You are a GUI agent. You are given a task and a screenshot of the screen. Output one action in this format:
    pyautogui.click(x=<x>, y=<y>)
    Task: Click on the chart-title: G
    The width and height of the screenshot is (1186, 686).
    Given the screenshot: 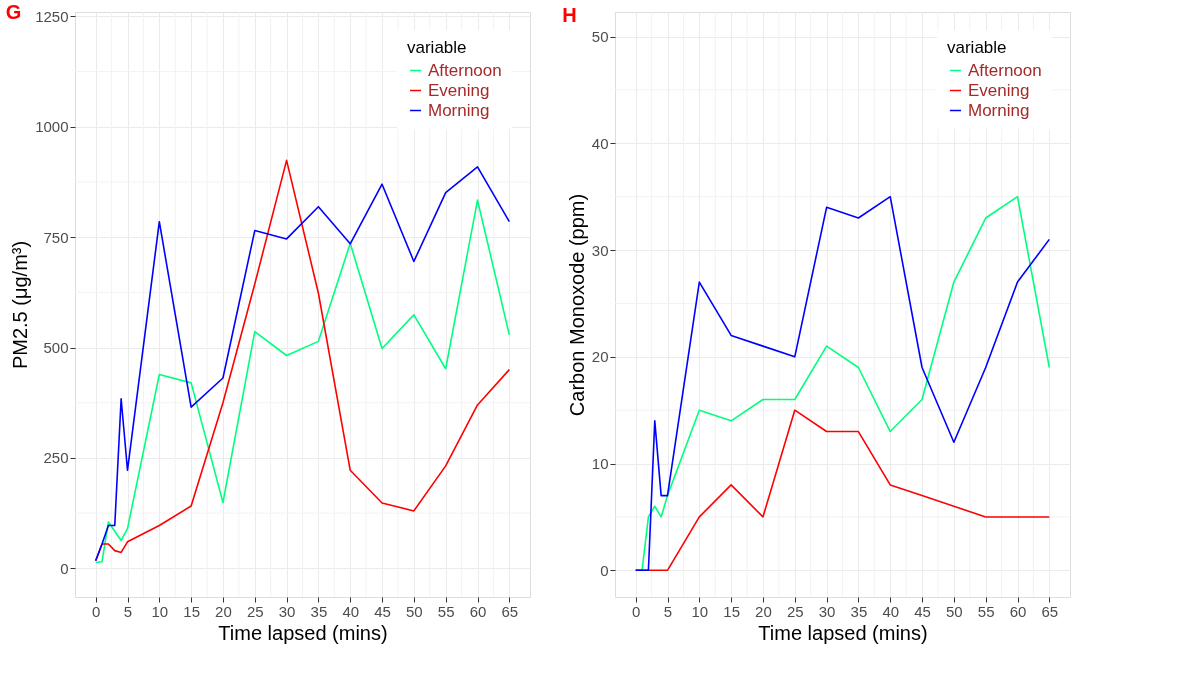 What is the action you would take?
    pyautogui.click(x=13, y=12)
    